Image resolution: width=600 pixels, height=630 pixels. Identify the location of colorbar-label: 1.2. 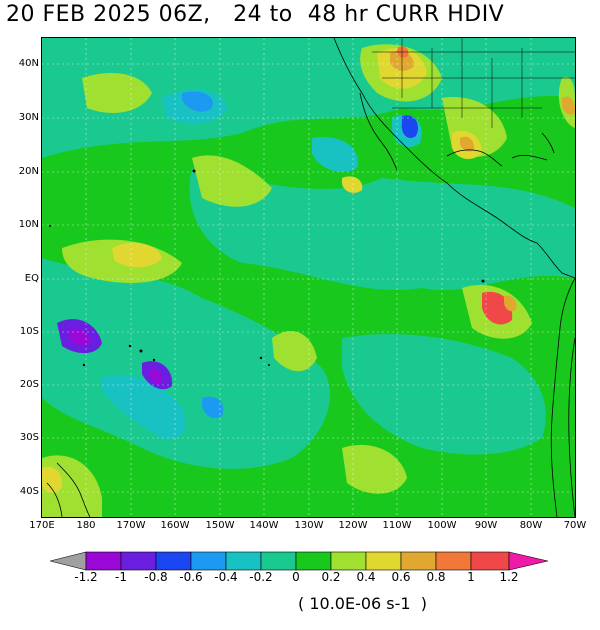
(509, 577).